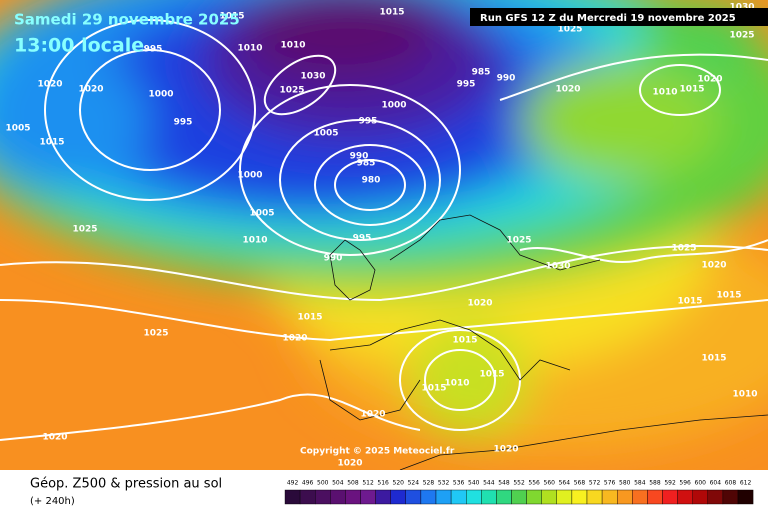 This screenshot has width=768, height=516. What do you see at coordinates (368, 483) in the screenshot?
I see `scale-label: 512` at bounding box center [368, 483].